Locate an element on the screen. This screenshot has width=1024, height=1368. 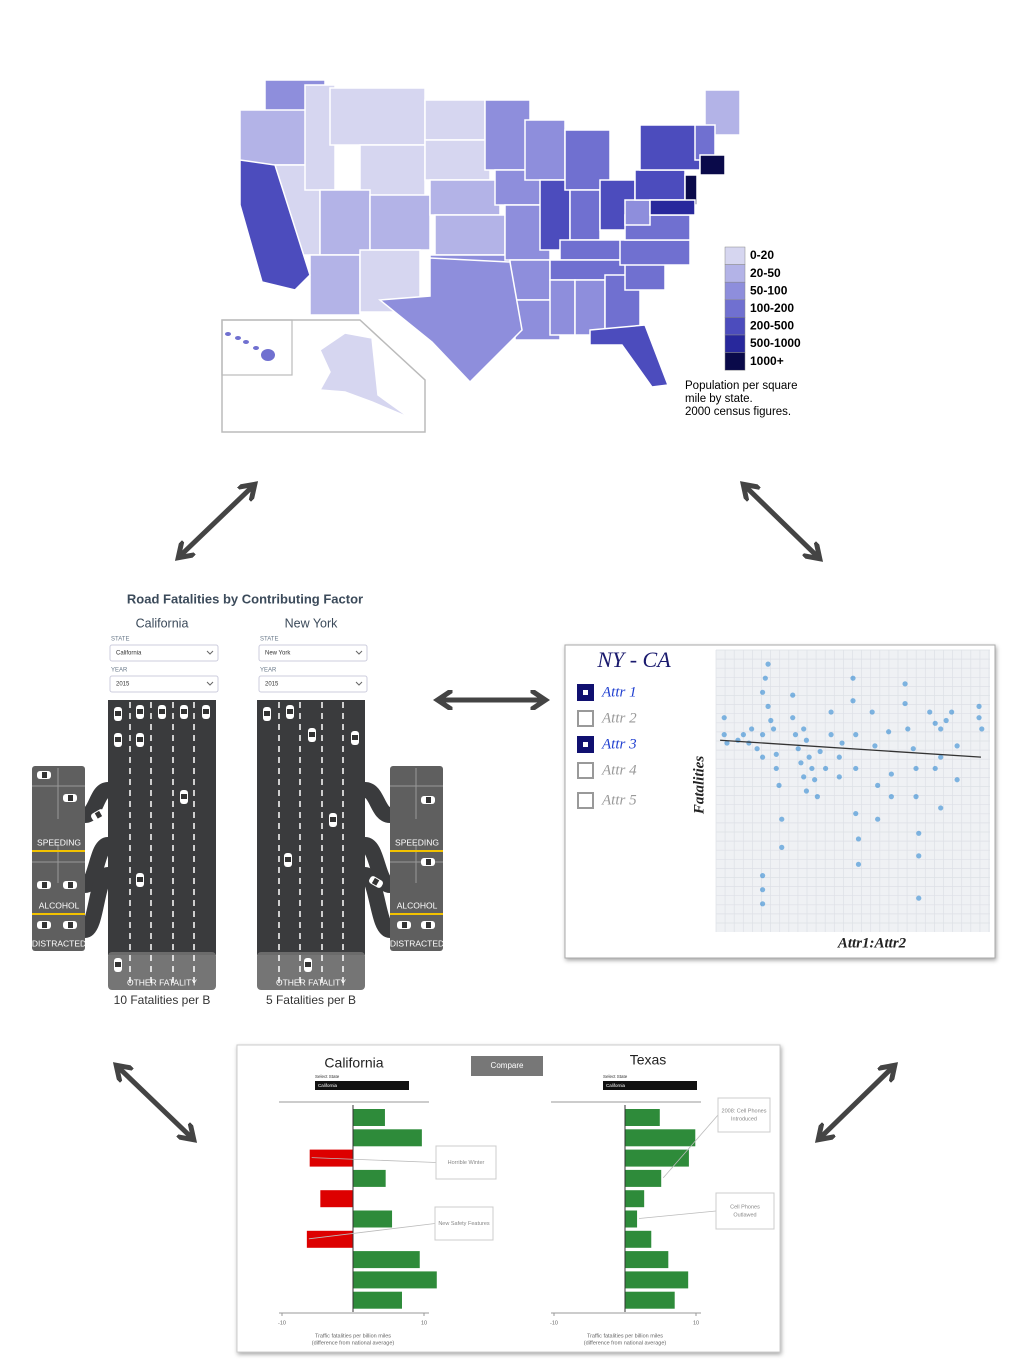
button-label: Compare is located at coordinates (507, 1065).